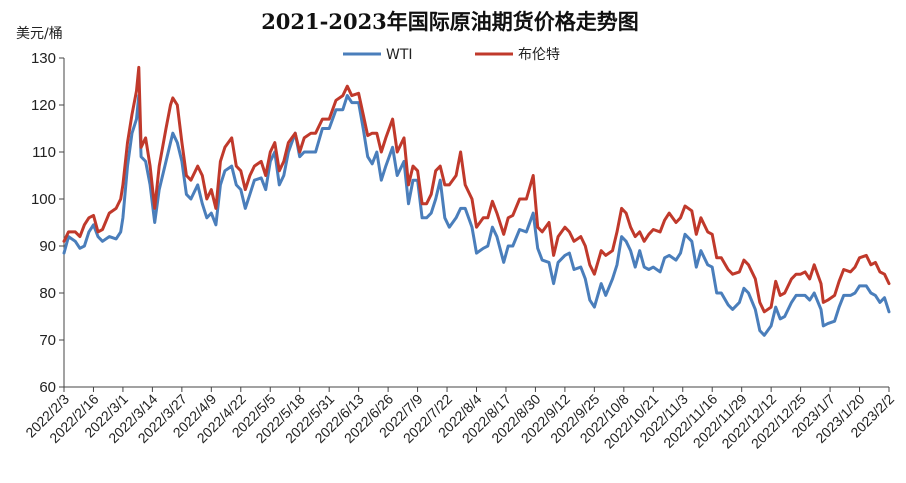  I want to click on y-tick-label: 130, so click(43, 58).